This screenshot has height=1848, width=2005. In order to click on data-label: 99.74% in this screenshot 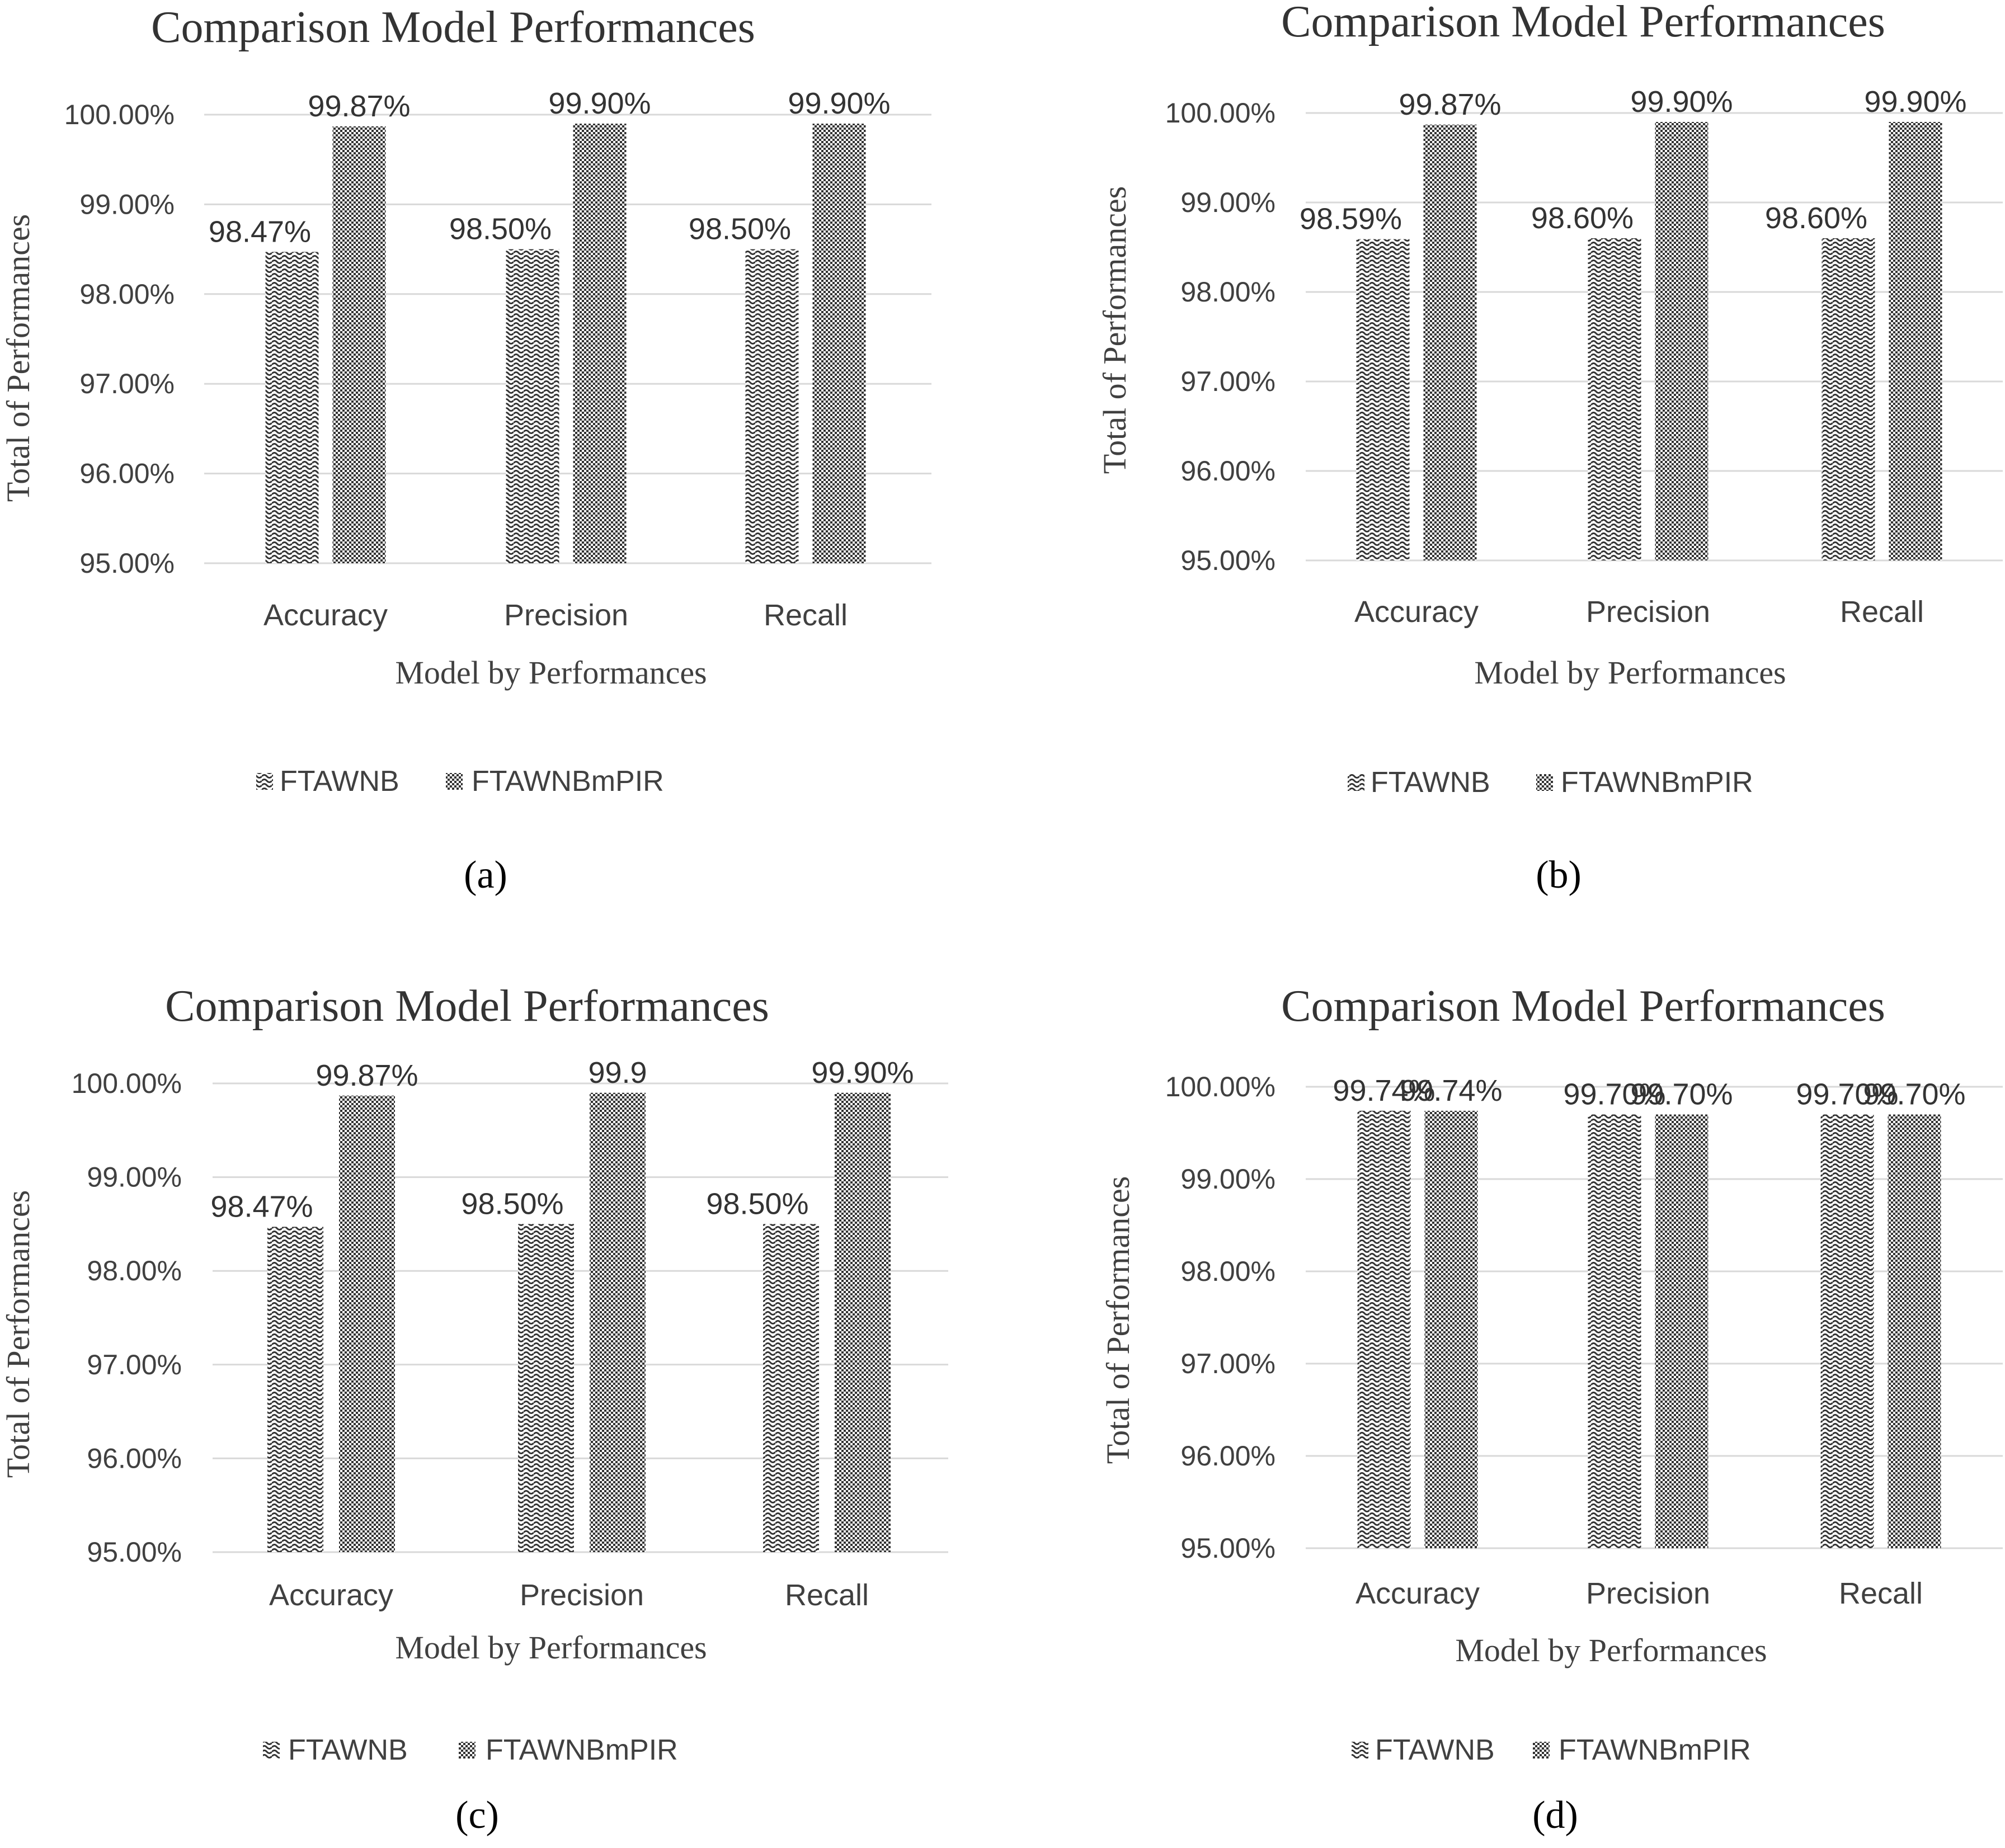, I will do `click(1451, 1090)`.